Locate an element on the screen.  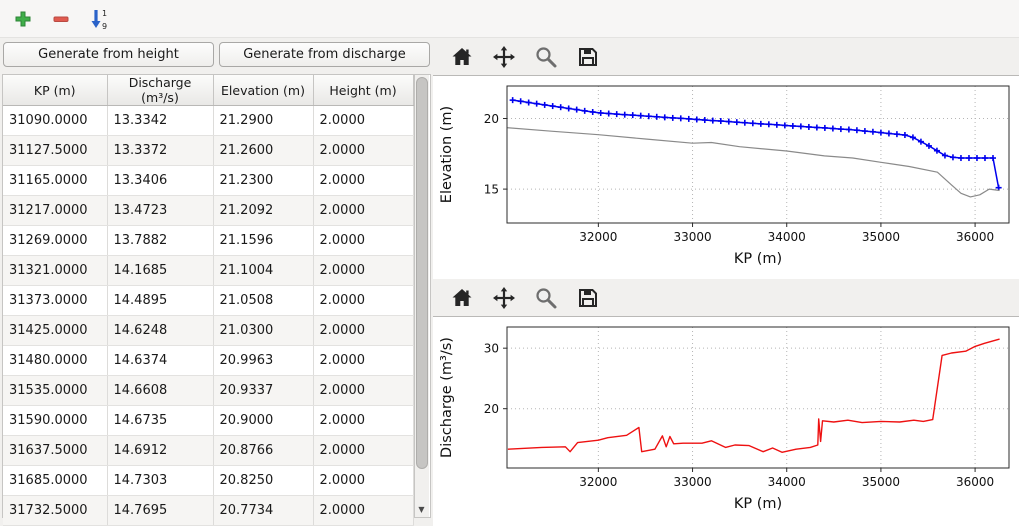
scrollbar-down-arrow: ▼ is located at coordinates (421, 509).